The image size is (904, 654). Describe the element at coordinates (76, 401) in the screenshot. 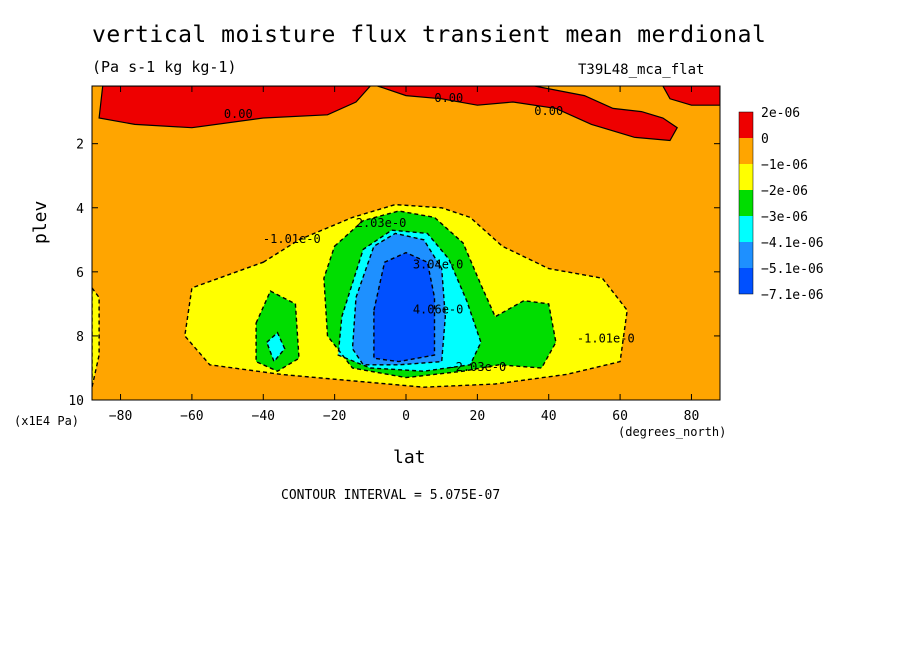

I see `y-tick-label-4: 10` at that location.